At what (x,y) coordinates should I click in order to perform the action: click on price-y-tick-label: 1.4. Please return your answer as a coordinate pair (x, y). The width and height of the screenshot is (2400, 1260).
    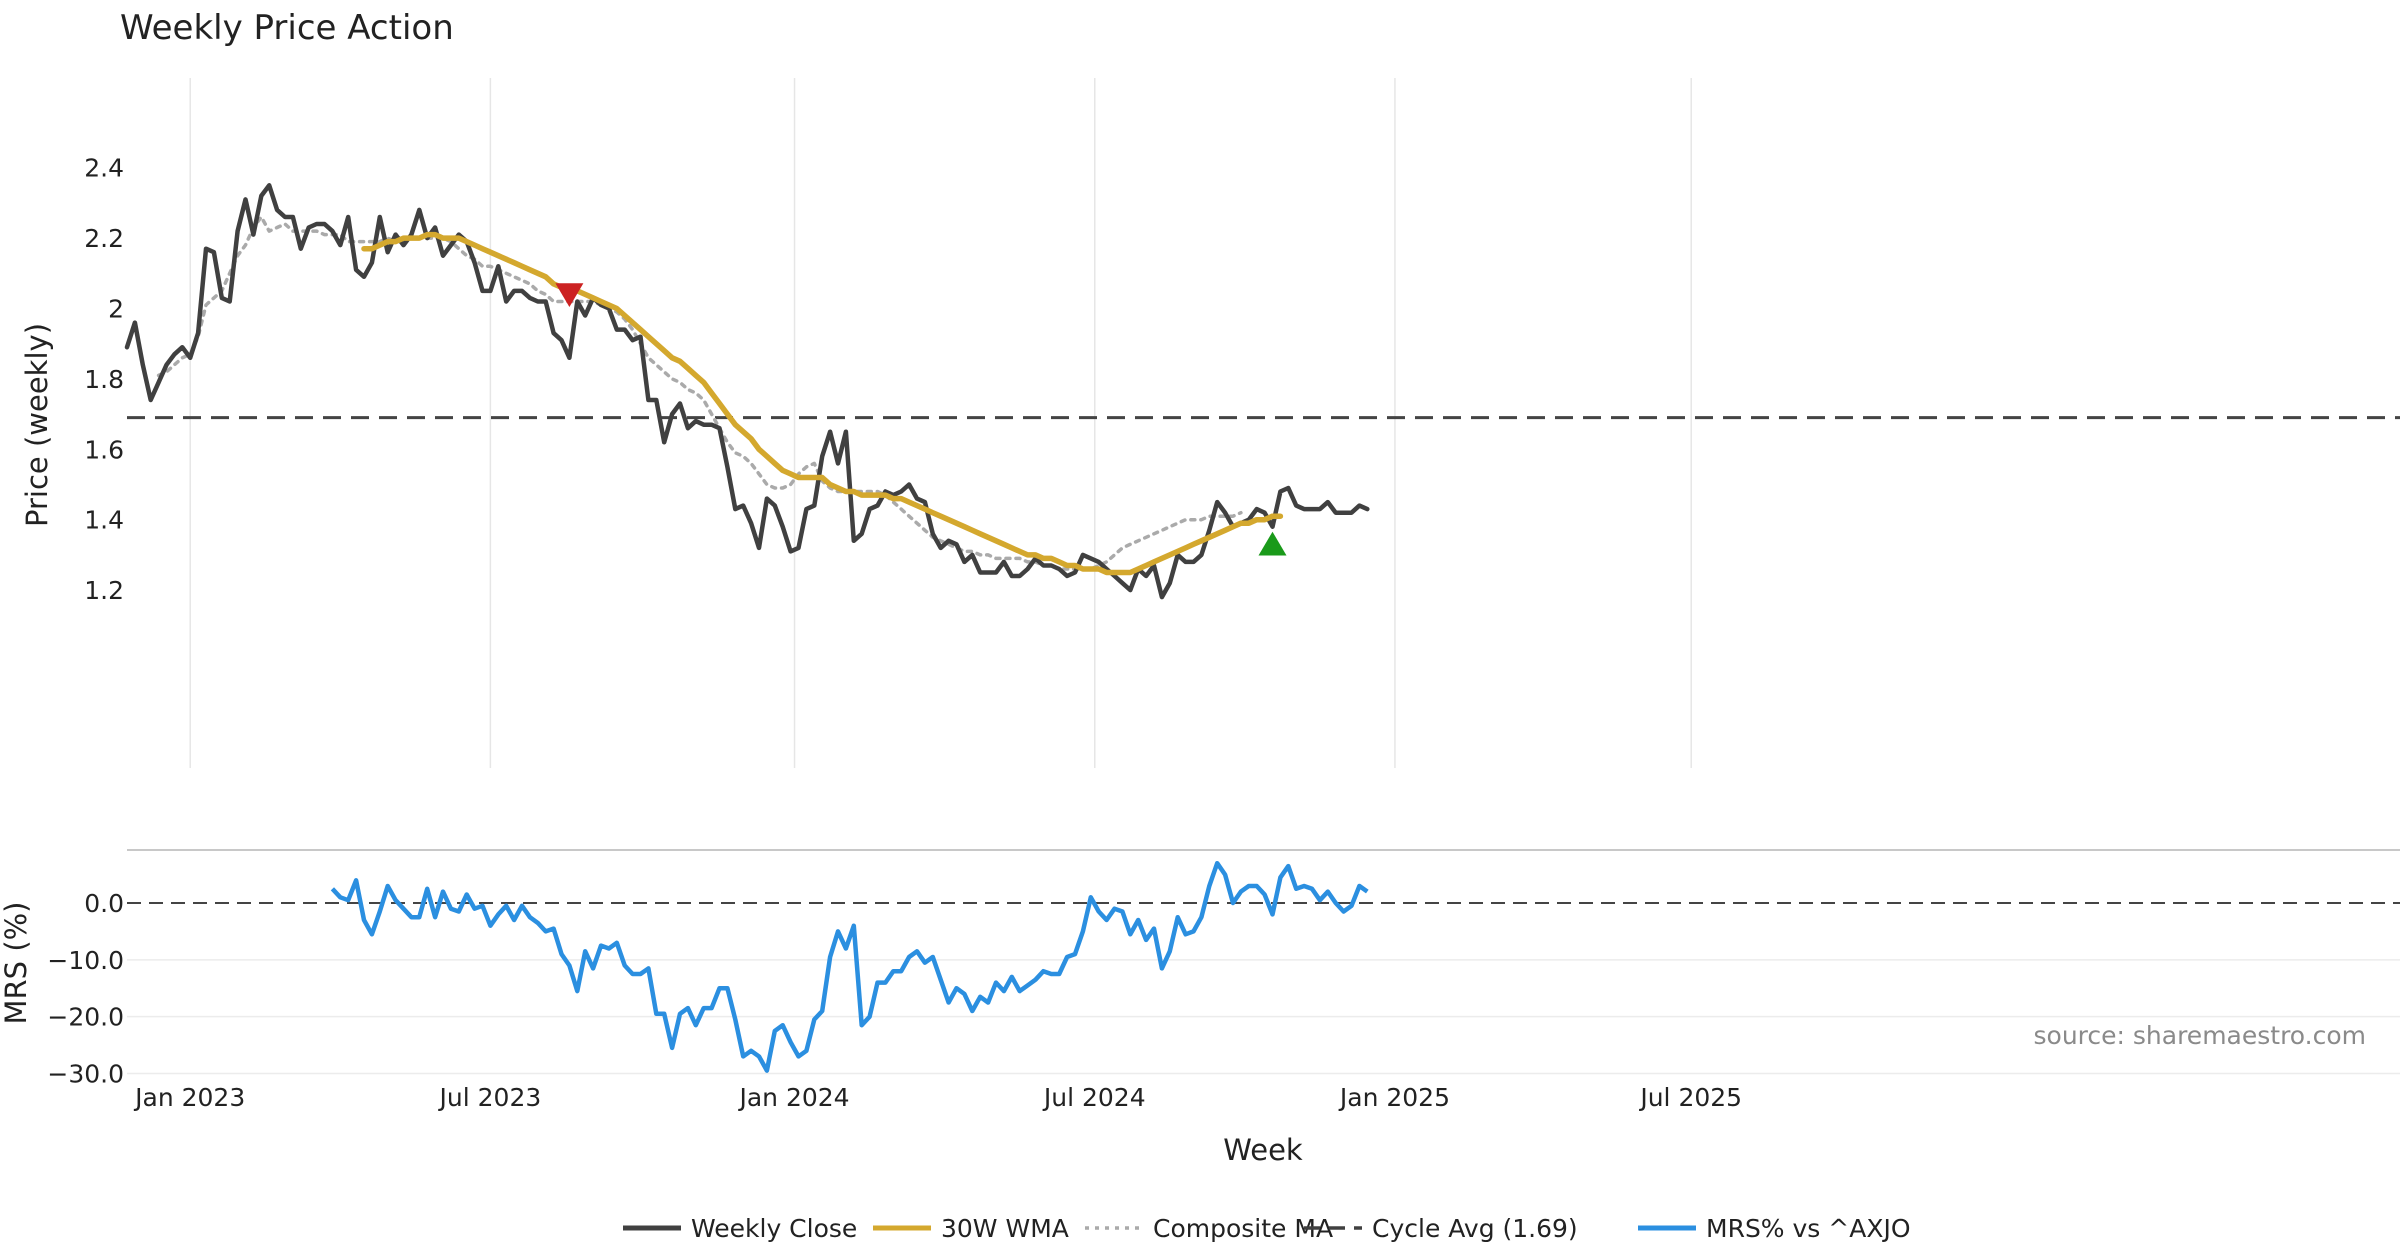
    Looking at the image, I should click on (104, 520).